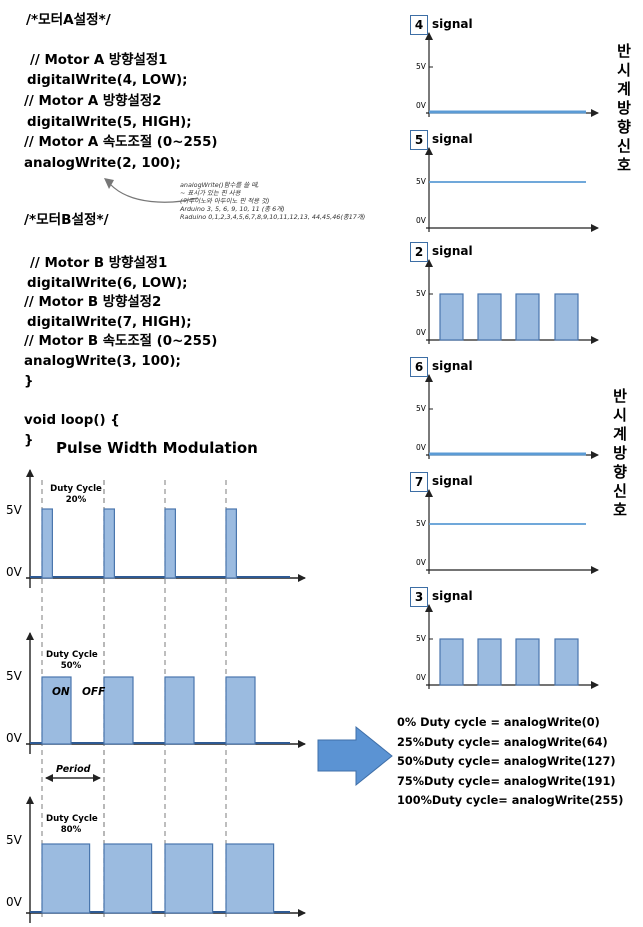 The height and width of the screenshot is (927, 643). What do you see at coordinates (419, 367) in the screenshot?
I see `signal-pin-number: 6` at bounding box center [419, 367].